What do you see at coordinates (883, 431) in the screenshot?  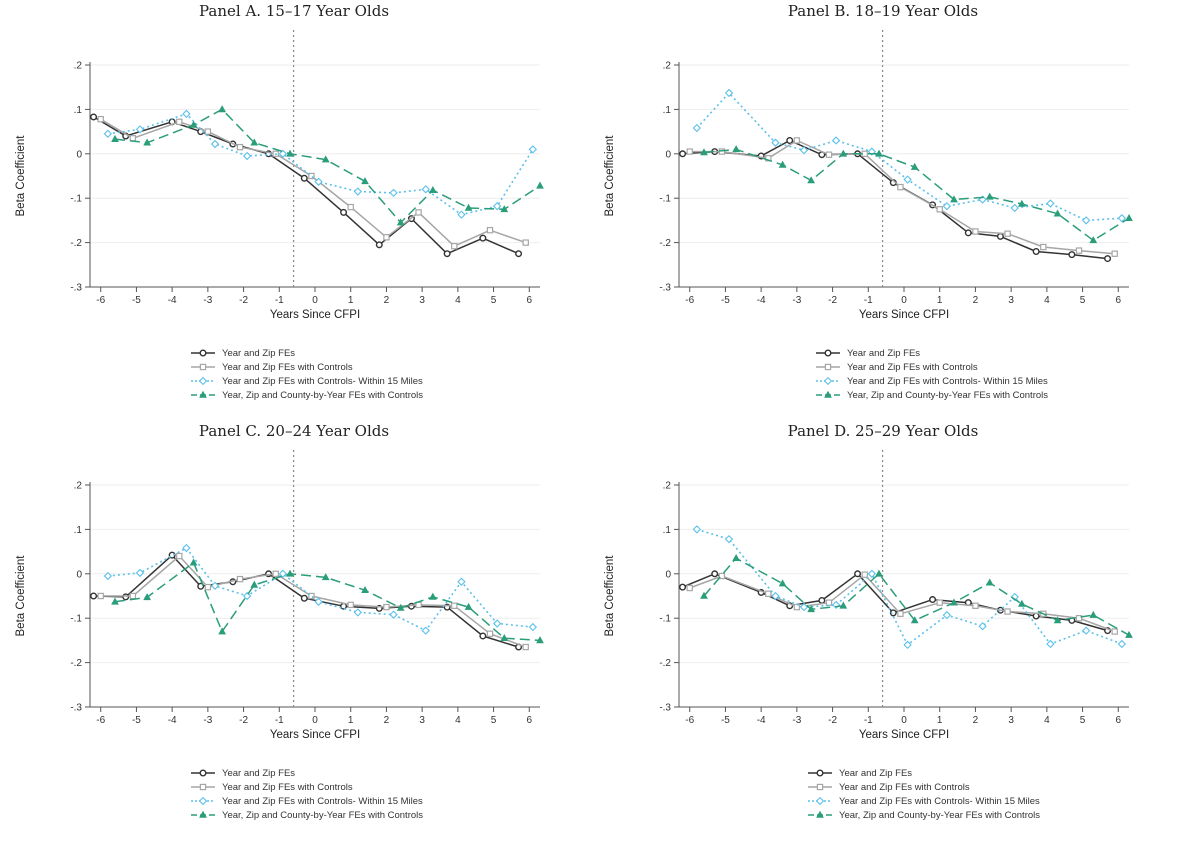 I see `panel-d-title: Panel D. 25–29 Year Olds` at bounding box center [883, 431].